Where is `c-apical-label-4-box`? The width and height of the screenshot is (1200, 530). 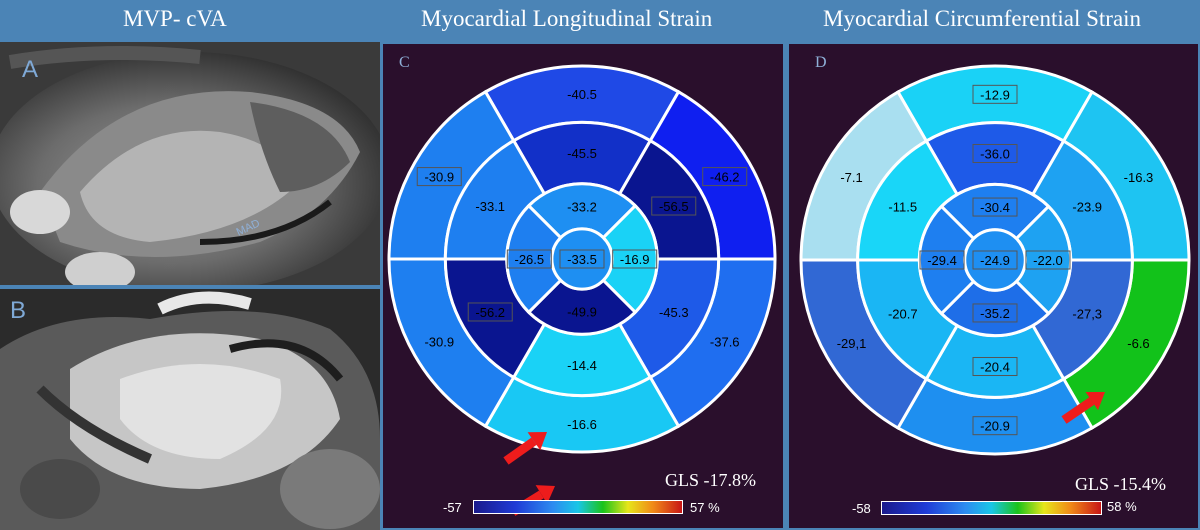 c-apical-label-4-box is located at coordinates (529, 259).